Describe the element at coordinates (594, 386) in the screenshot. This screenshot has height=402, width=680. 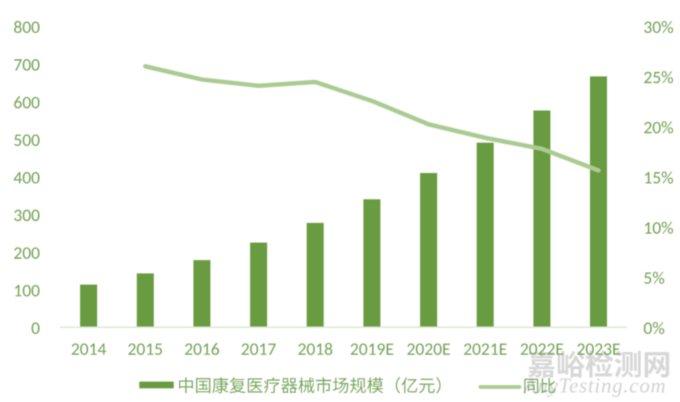
I see `svg-text: AnyTesting.com` at that location.